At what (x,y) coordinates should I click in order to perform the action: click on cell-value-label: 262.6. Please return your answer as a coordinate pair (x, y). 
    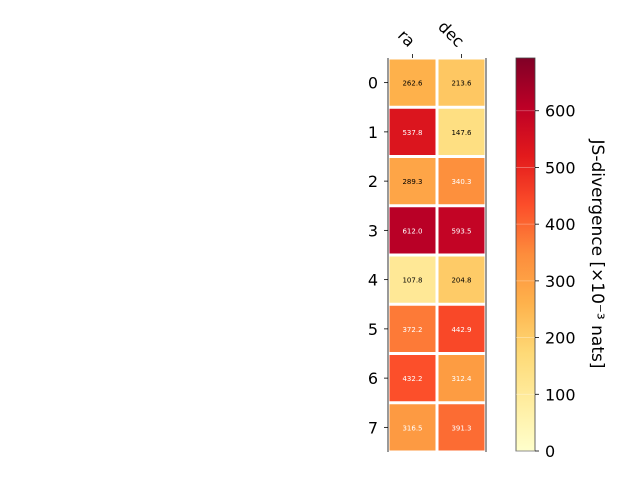
    Looking at the image, I should click on (412, 84).